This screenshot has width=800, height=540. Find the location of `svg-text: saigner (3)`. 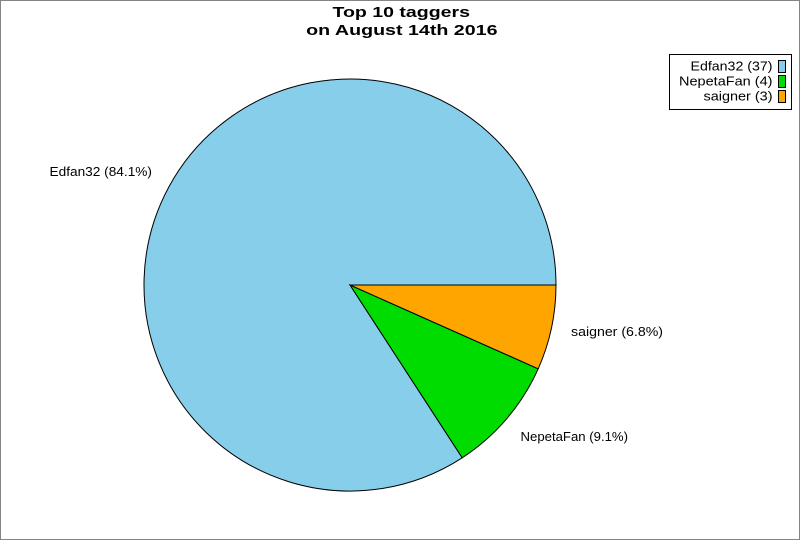

svg-text: saigner (3) is located at coordinates (738, 95).